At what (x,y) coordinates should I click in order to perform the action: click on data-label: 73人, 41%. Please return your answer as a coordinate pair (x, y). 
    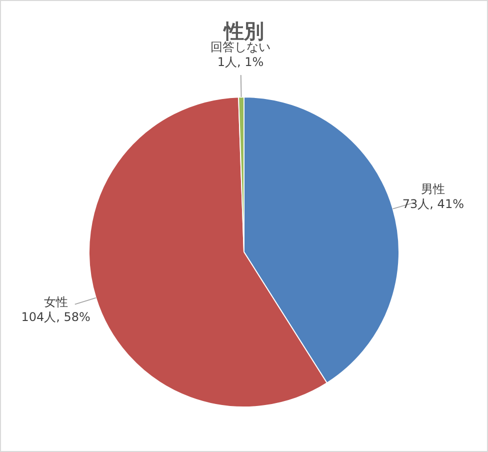
    Looking at the image, I should click on (433, 204).